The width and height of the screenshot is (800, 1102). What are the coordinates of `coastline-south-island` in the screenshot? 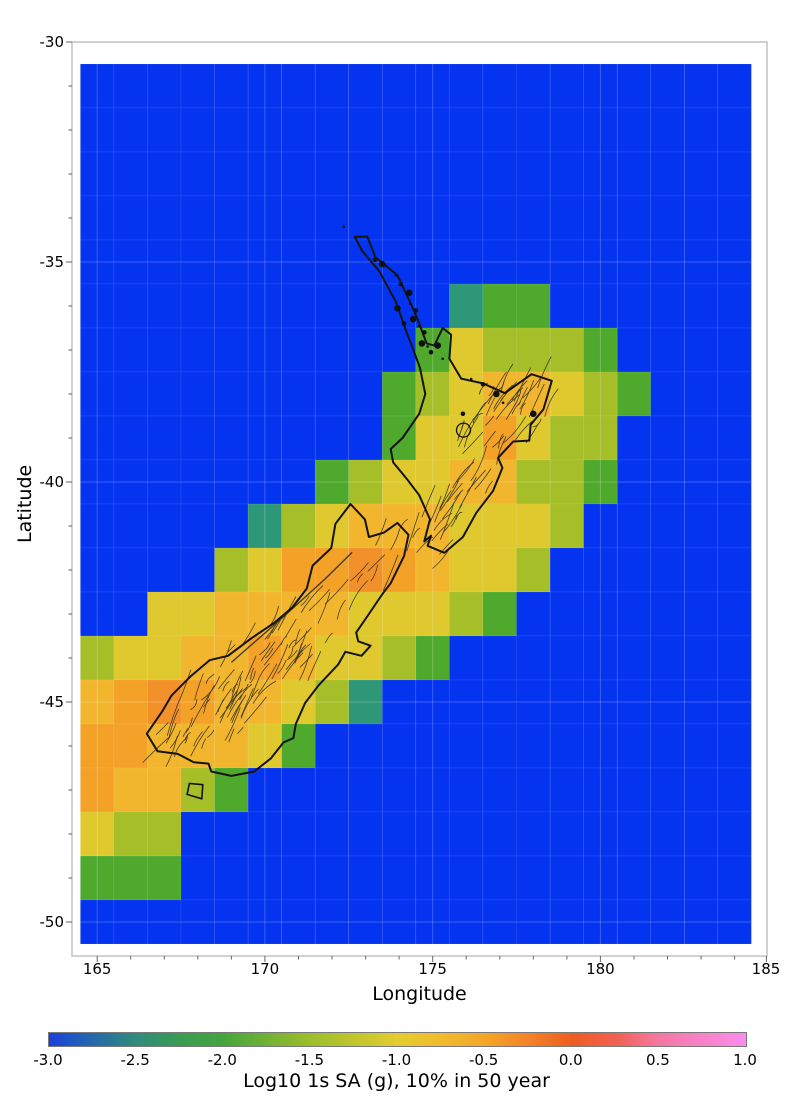 It's located at (277, 640).